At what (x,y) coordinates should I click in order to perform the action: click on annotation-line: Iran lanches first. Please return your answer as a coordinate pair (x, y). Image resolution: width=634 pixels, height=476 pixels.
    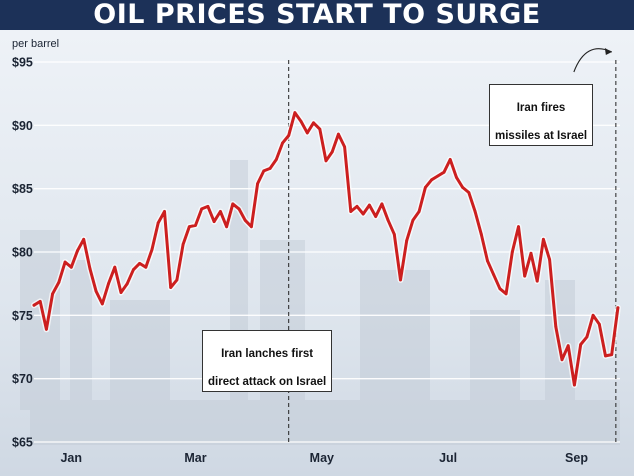
    Looking at the image, I should click on (267, 354).